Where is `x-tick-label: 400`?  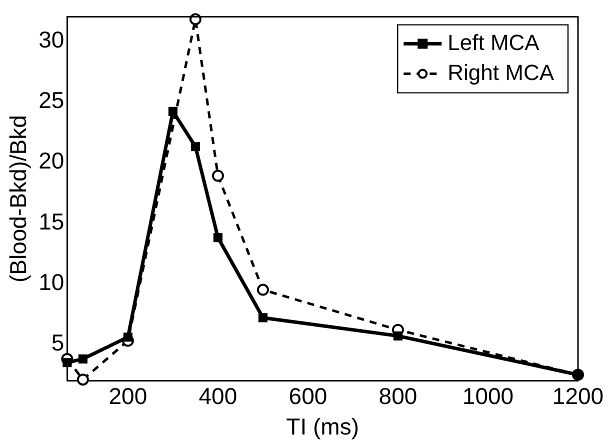 x-tick-label: 400 is located at coordinates (218, 395).